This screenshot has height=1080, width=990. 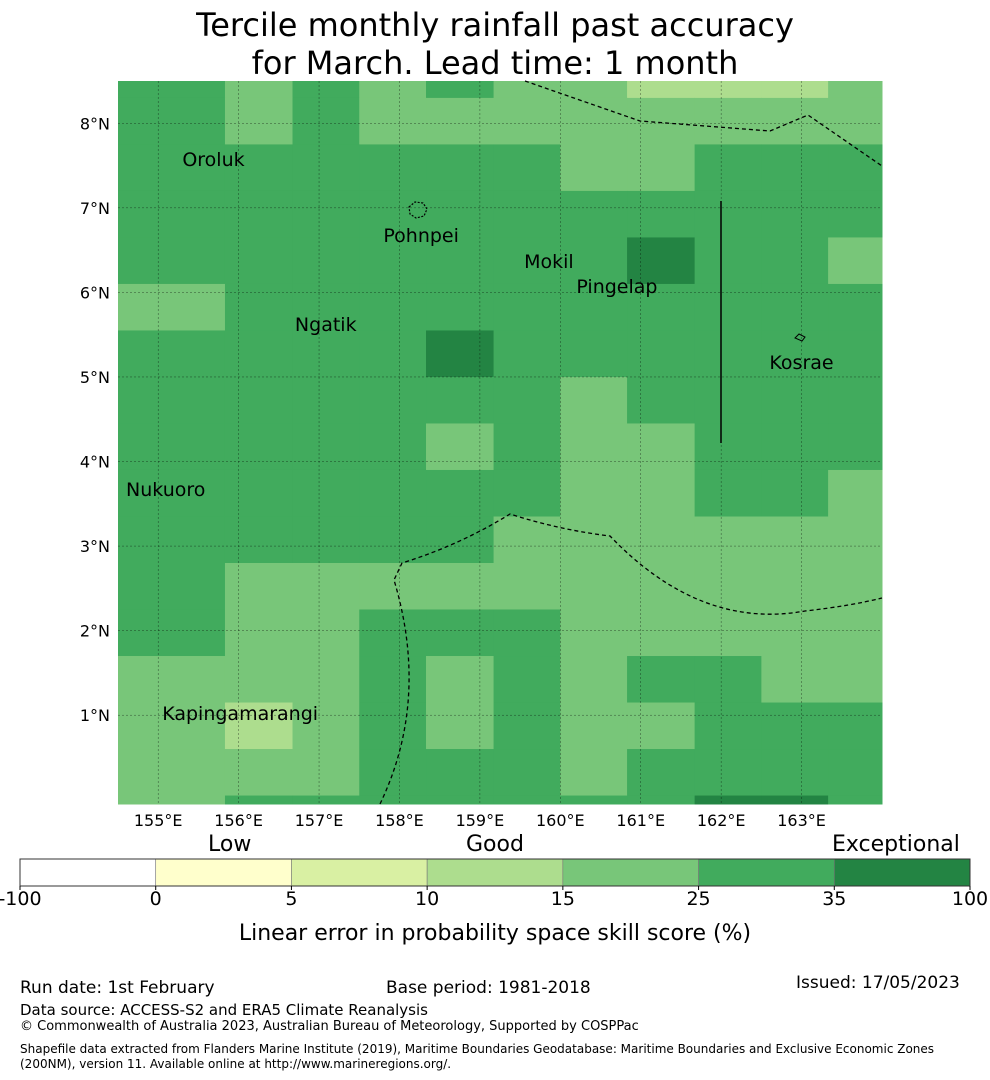 I want to click on lon-tick-label: 162°E, so click(x=721, y=820).